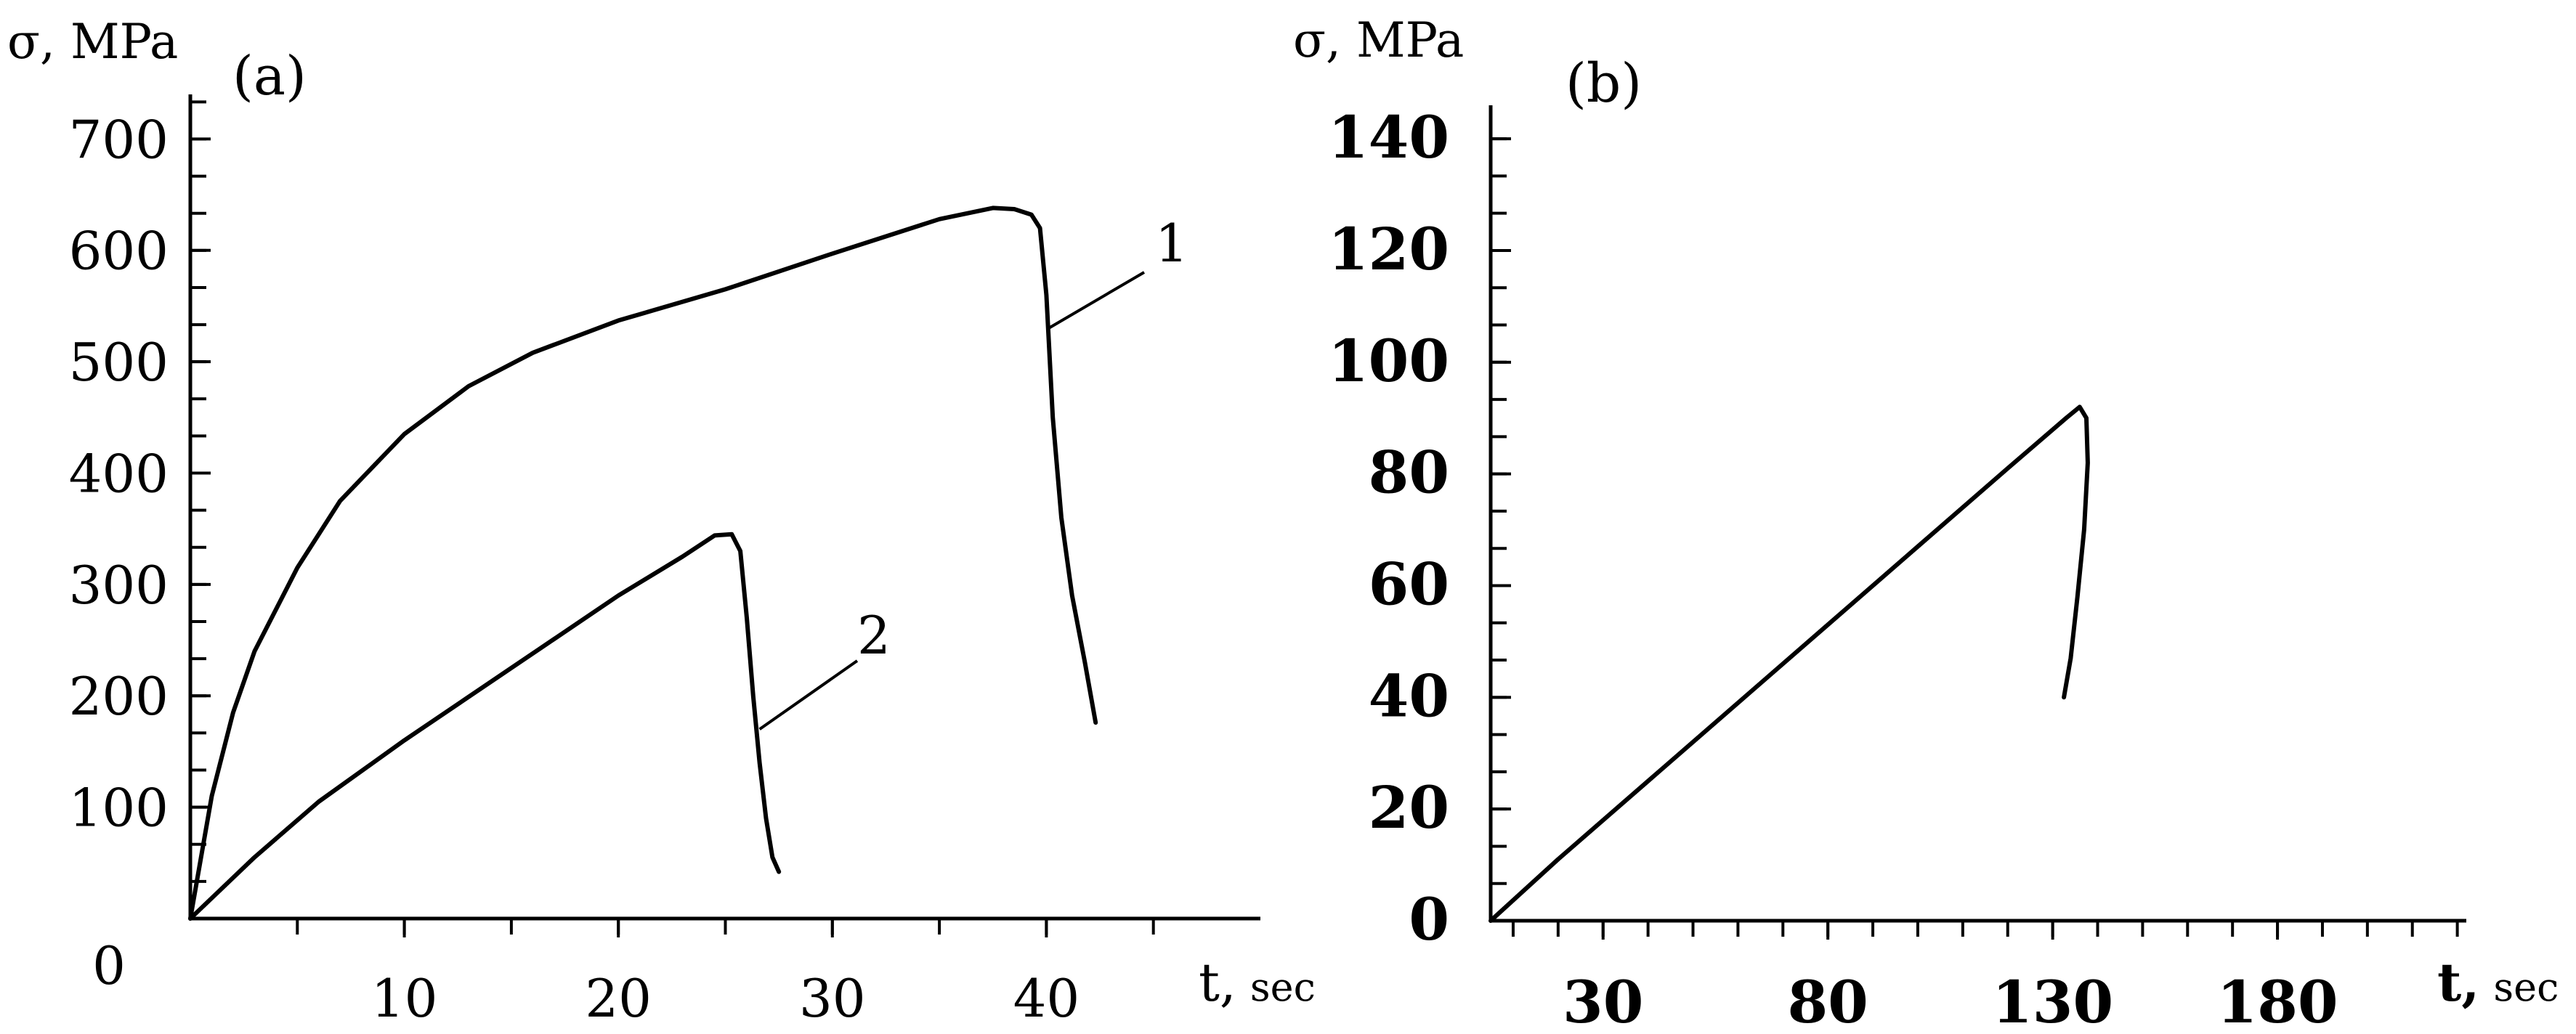 This screenshot has width=2576, height=1034. I want to click on panel-b-series-1-line, so click(1789, 663).